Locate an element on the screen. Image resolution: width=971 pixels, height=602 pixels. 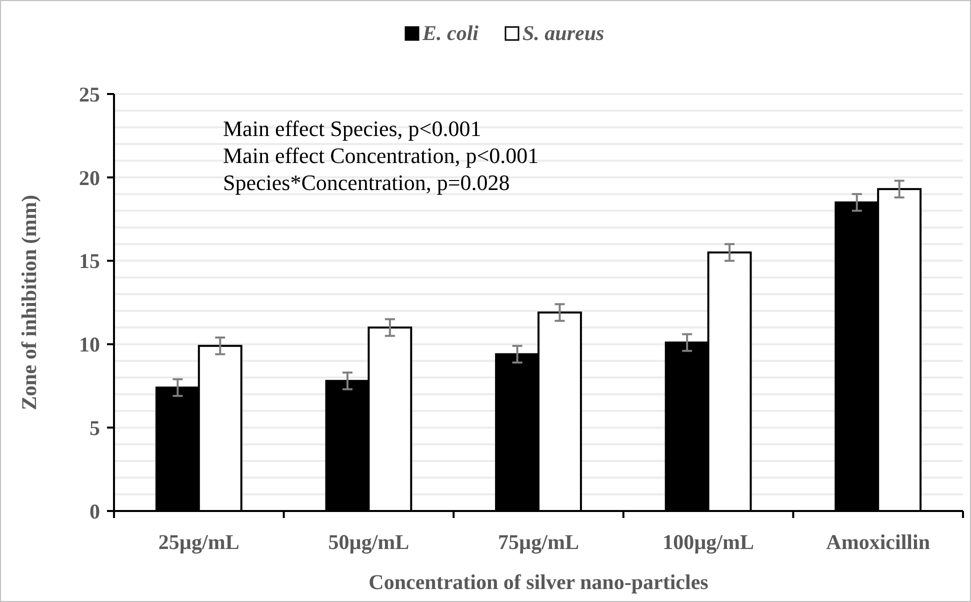
annotation: Main effect Concentration, p<0.001 is located at coordinates (381, 155).